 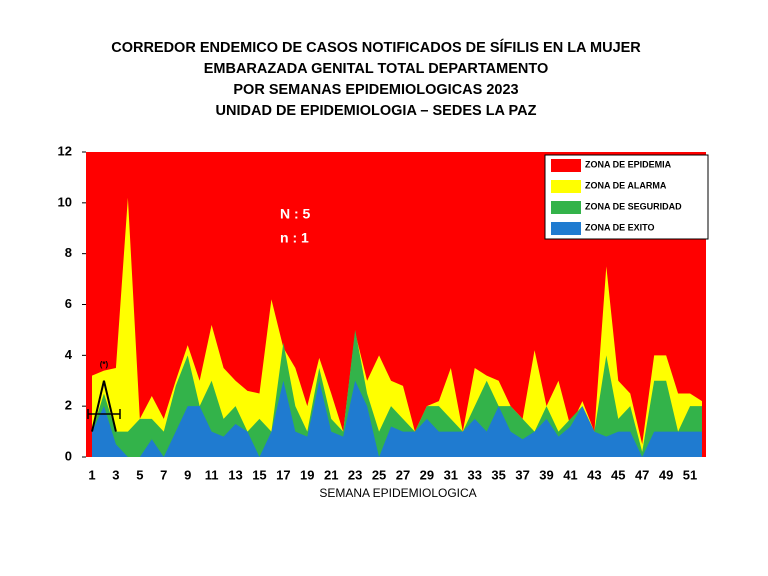 What do you see at coordinates (331, 474) in the screenshot?
I see `x-tick-label: 21` at bounding box center [331, 474].